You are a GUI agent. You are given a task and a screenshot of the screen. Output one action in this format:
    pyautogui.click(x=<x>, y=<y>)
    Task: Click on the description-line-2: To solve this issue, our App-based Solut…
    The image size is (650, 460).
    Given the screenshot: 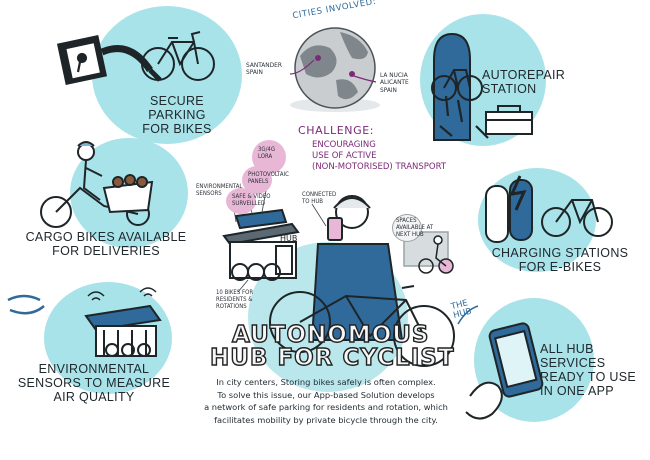 What is the action you would take?
    pyautogui.click(x=326, y=394)
    